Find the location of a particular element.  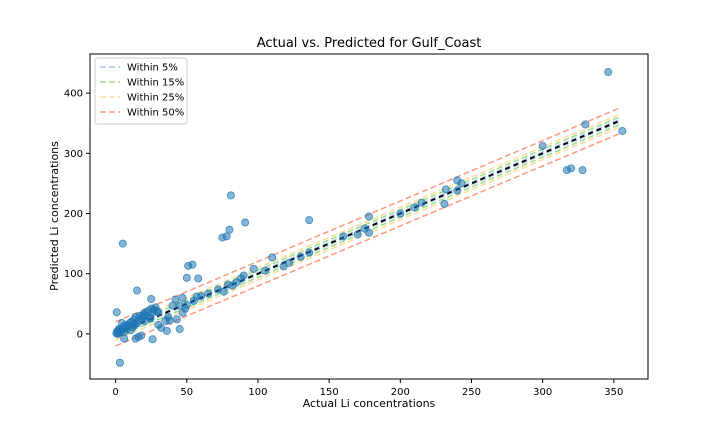

legend-label: Within 15% is located at coordinates (155, 83).